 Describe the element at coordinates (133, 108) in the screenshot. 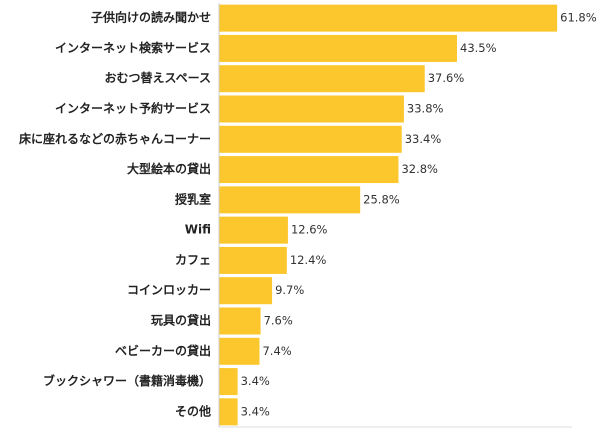

I see `category-label: インターネット予約サービス` at that location.